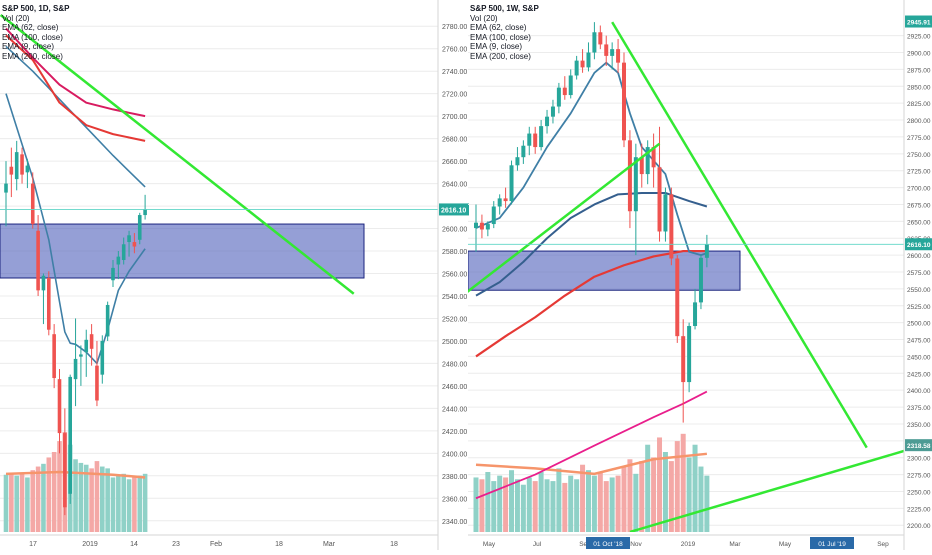 This screenshot has width=932, height=555. I want to click on daily-price-tick: 2780.00, so click(454, 27).